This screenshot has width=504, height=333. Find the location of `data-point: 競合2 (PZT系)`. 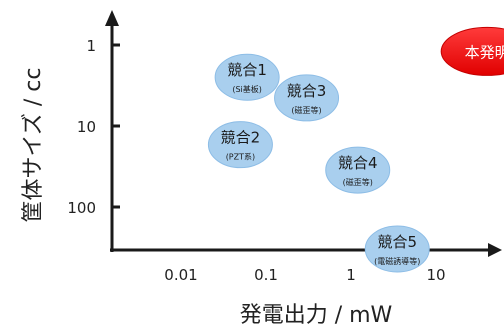

data-point: 競合2 (PZT系) is located at coordinates (240, 145).